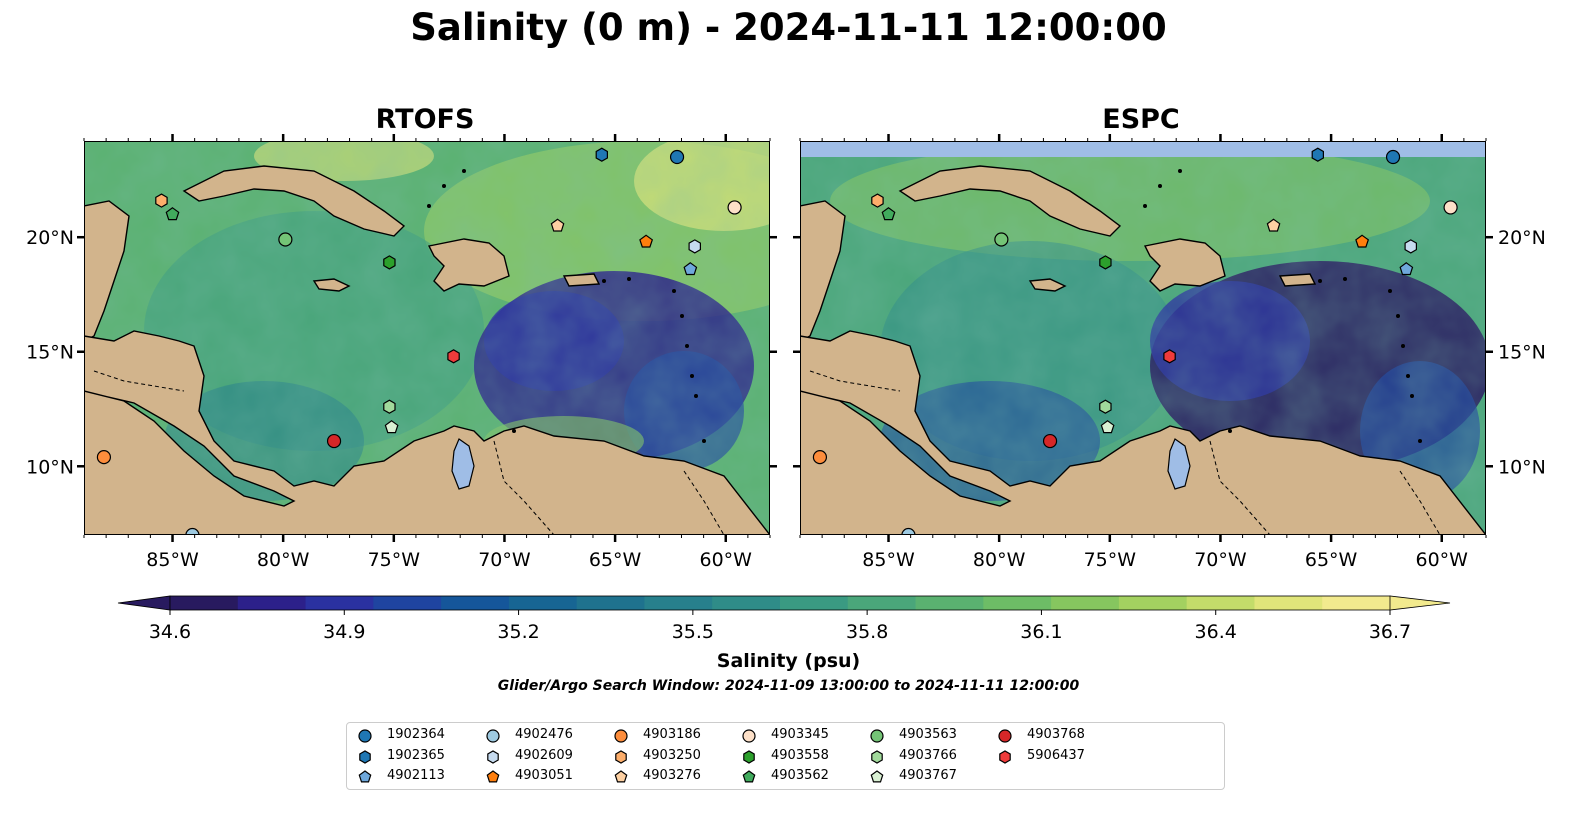 This screenshot has width=1577, height=827. Describe the element at coordinates (416, 734) in the screenshot. I see `legend-label: 1902364` at that location.